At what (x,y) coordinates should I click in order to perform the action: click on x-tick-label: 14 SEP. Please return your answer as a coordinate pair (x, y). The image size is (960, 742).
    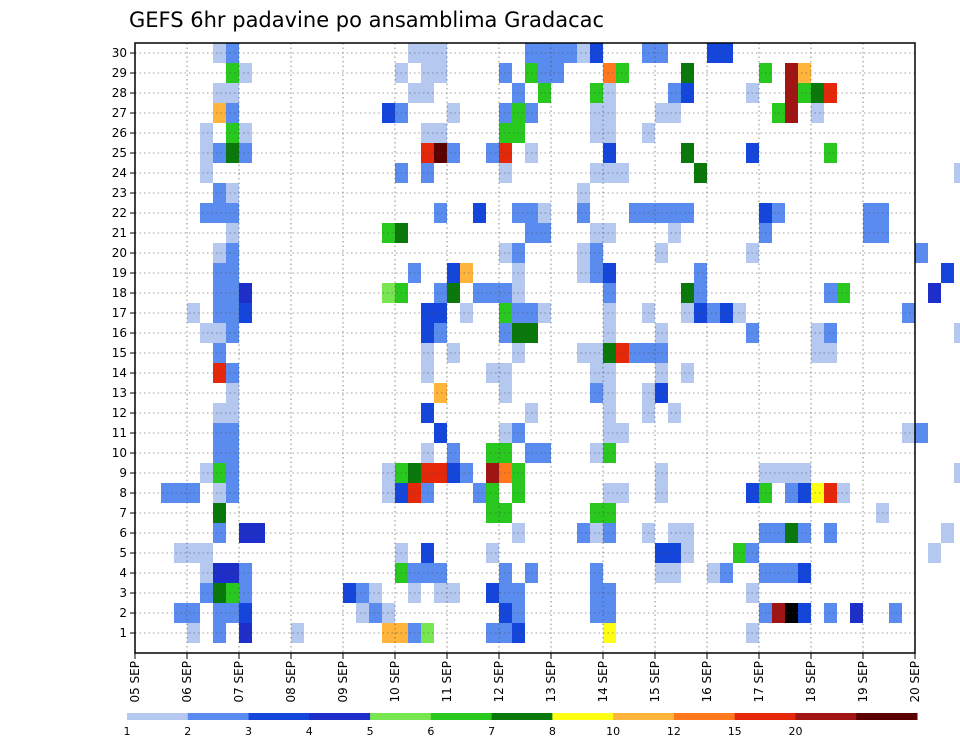
    Looking at the image, I should click on (603, 682).